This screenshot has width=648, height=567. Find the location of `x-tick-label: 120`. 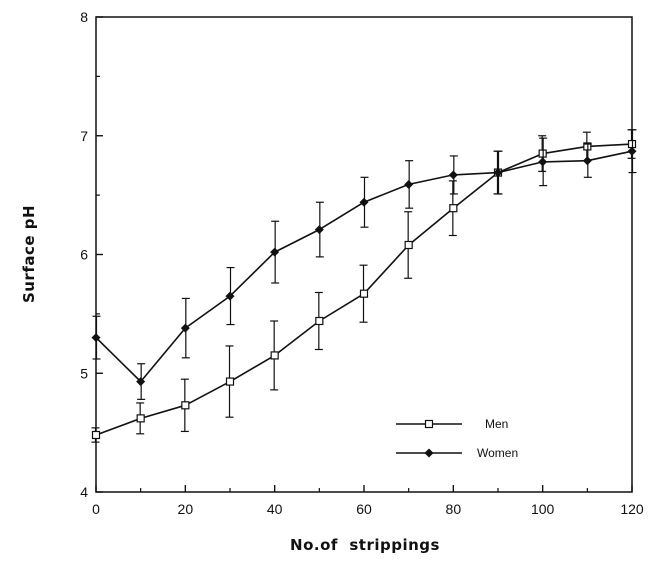

x-tick-label: 120 is located at coordinates (632, 509).